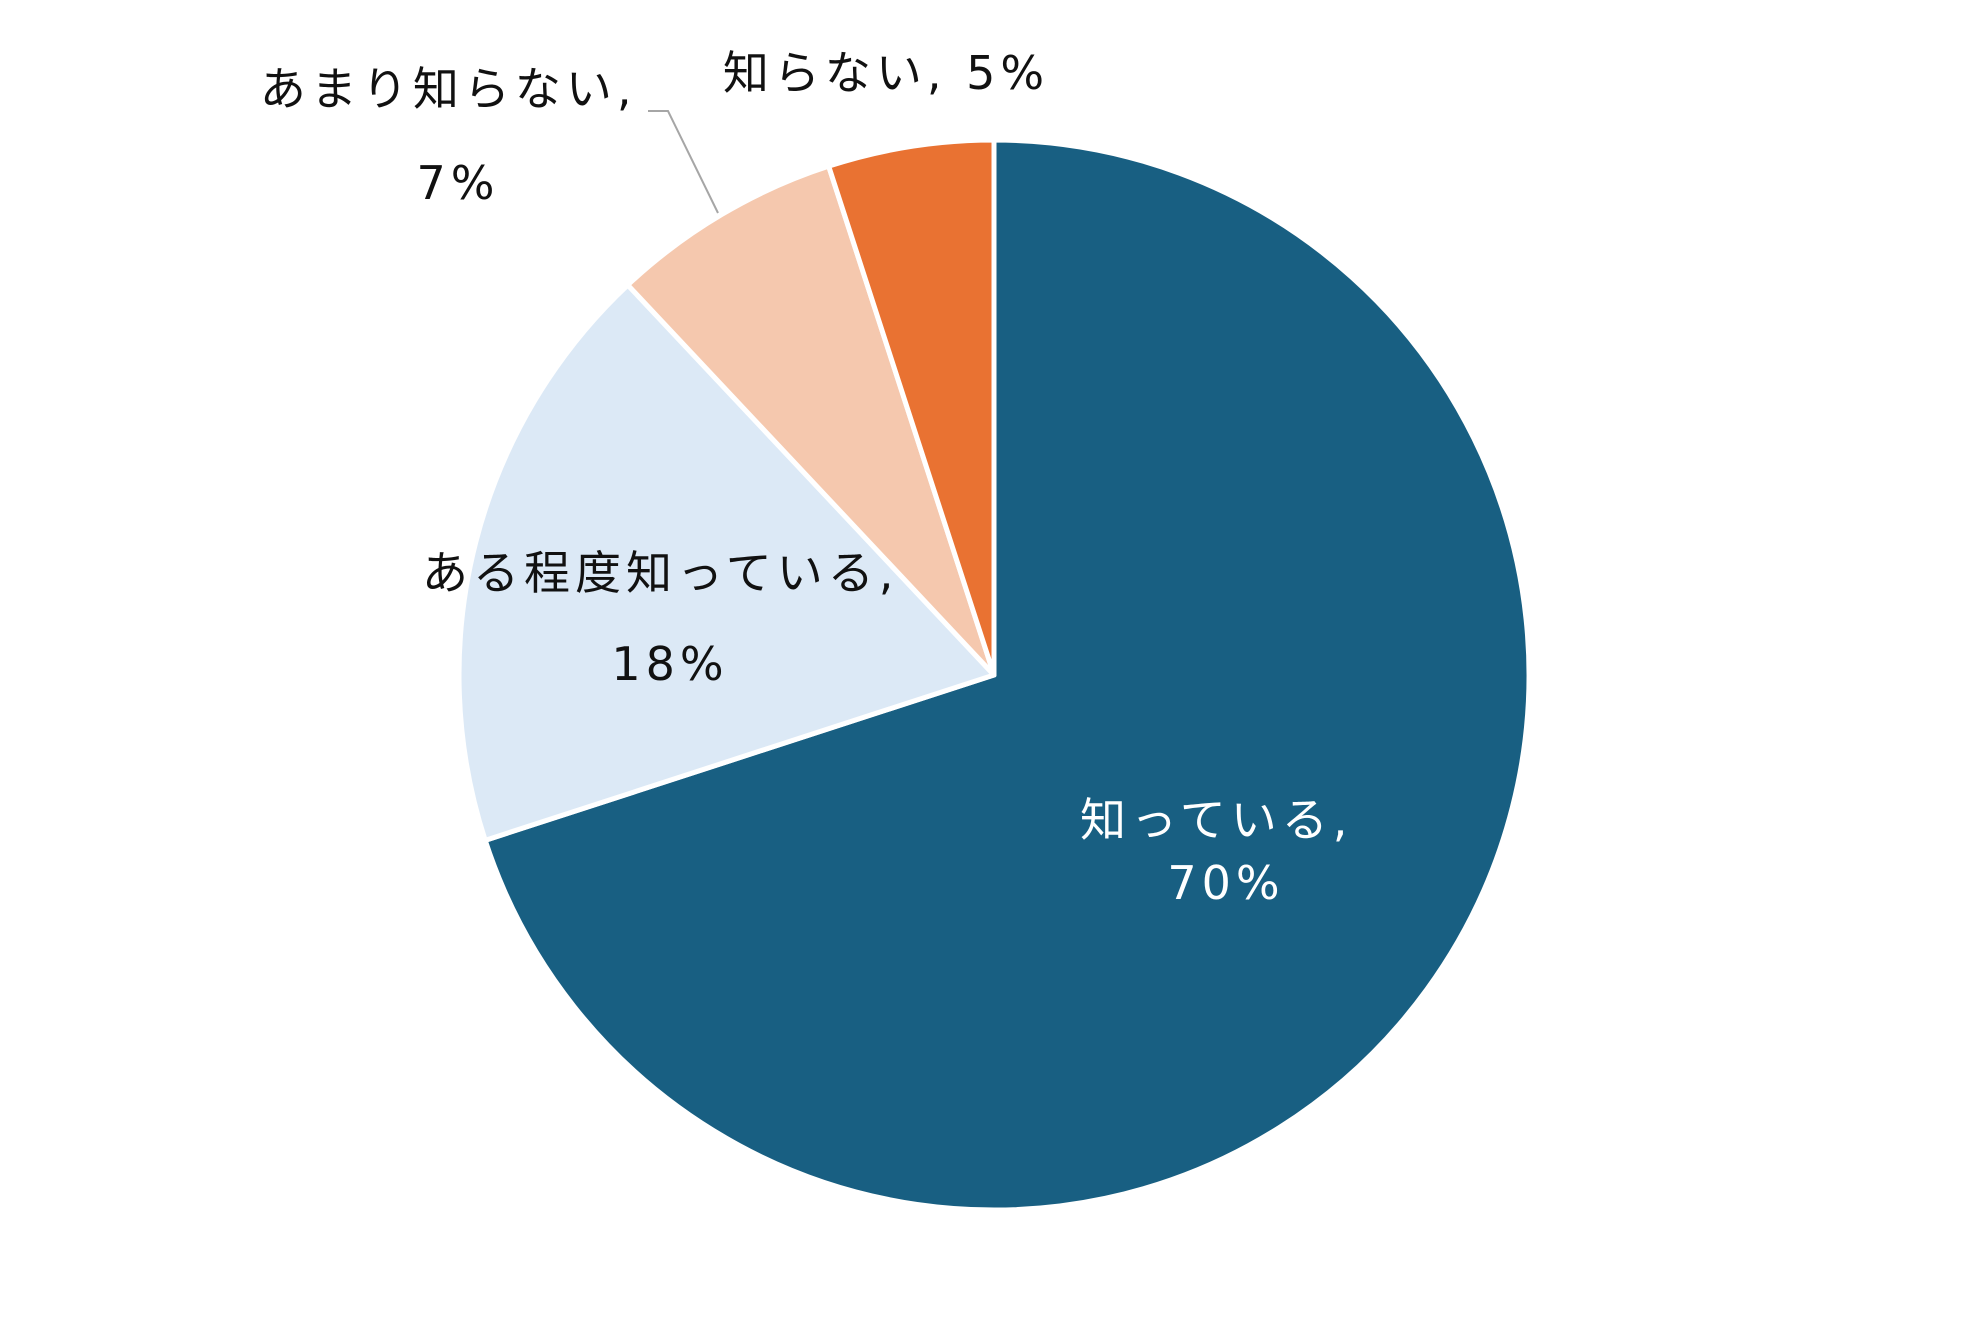 This screenshot has height=1342, width=1975. Describe the element at coordinates (1007, 73) in the screenshot. I see `value-label: 5%` at that location.